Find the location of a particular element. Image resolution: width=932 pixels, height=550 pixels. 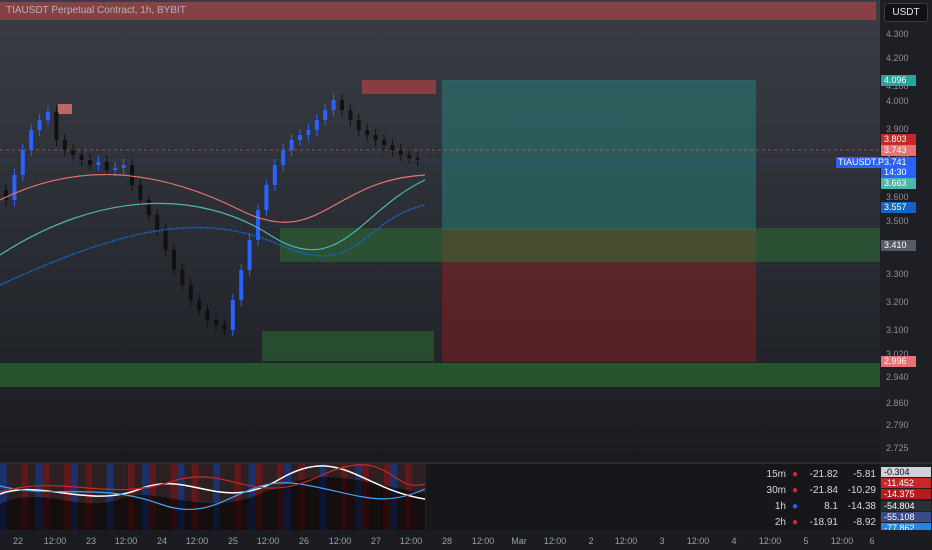

title-banner is located at coordinates (438, 11).